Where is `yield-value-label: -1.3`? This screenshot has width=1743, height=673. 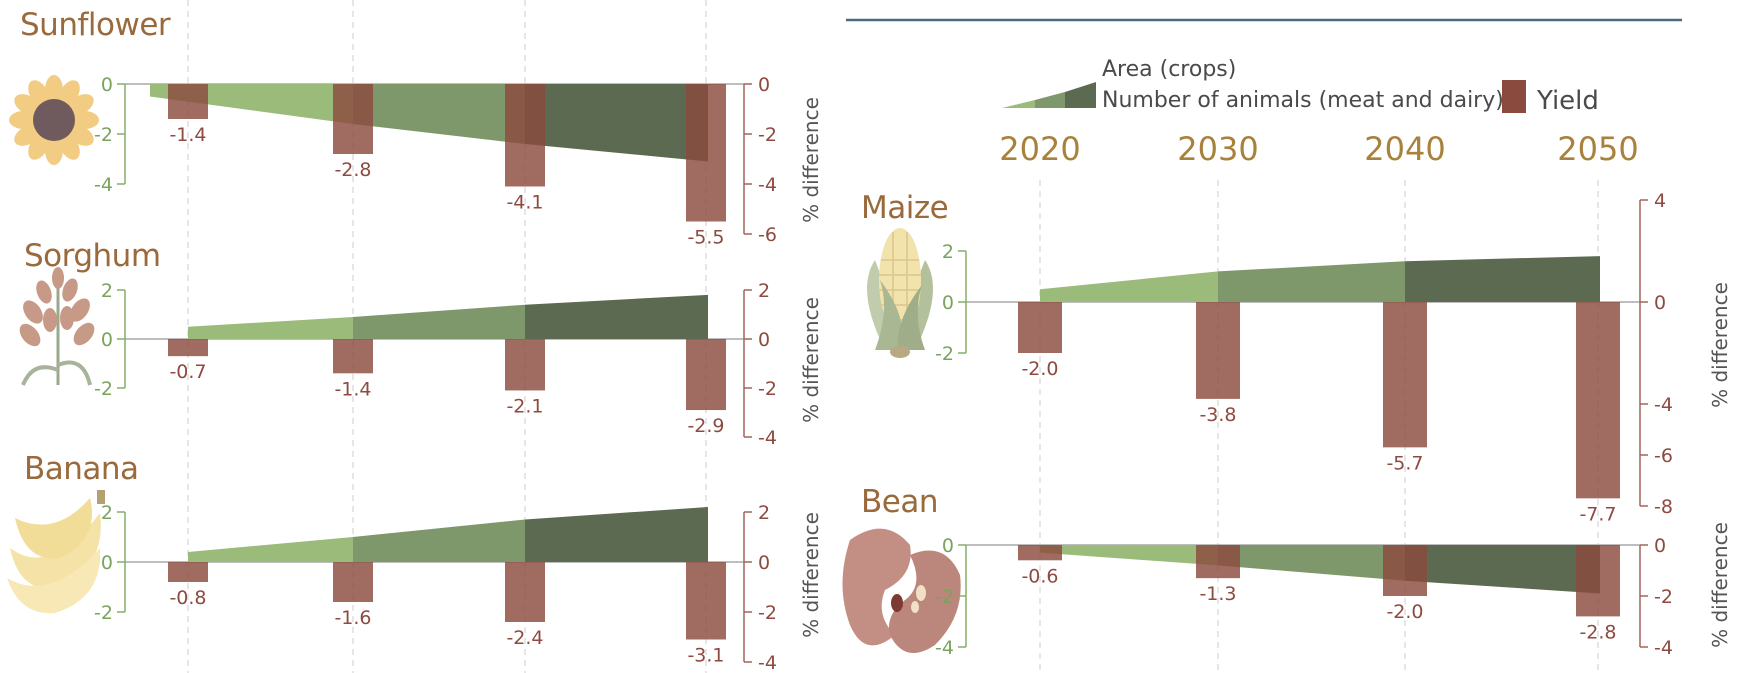
yield-value-label: -1.3 is located at coordinates (1217, 594).